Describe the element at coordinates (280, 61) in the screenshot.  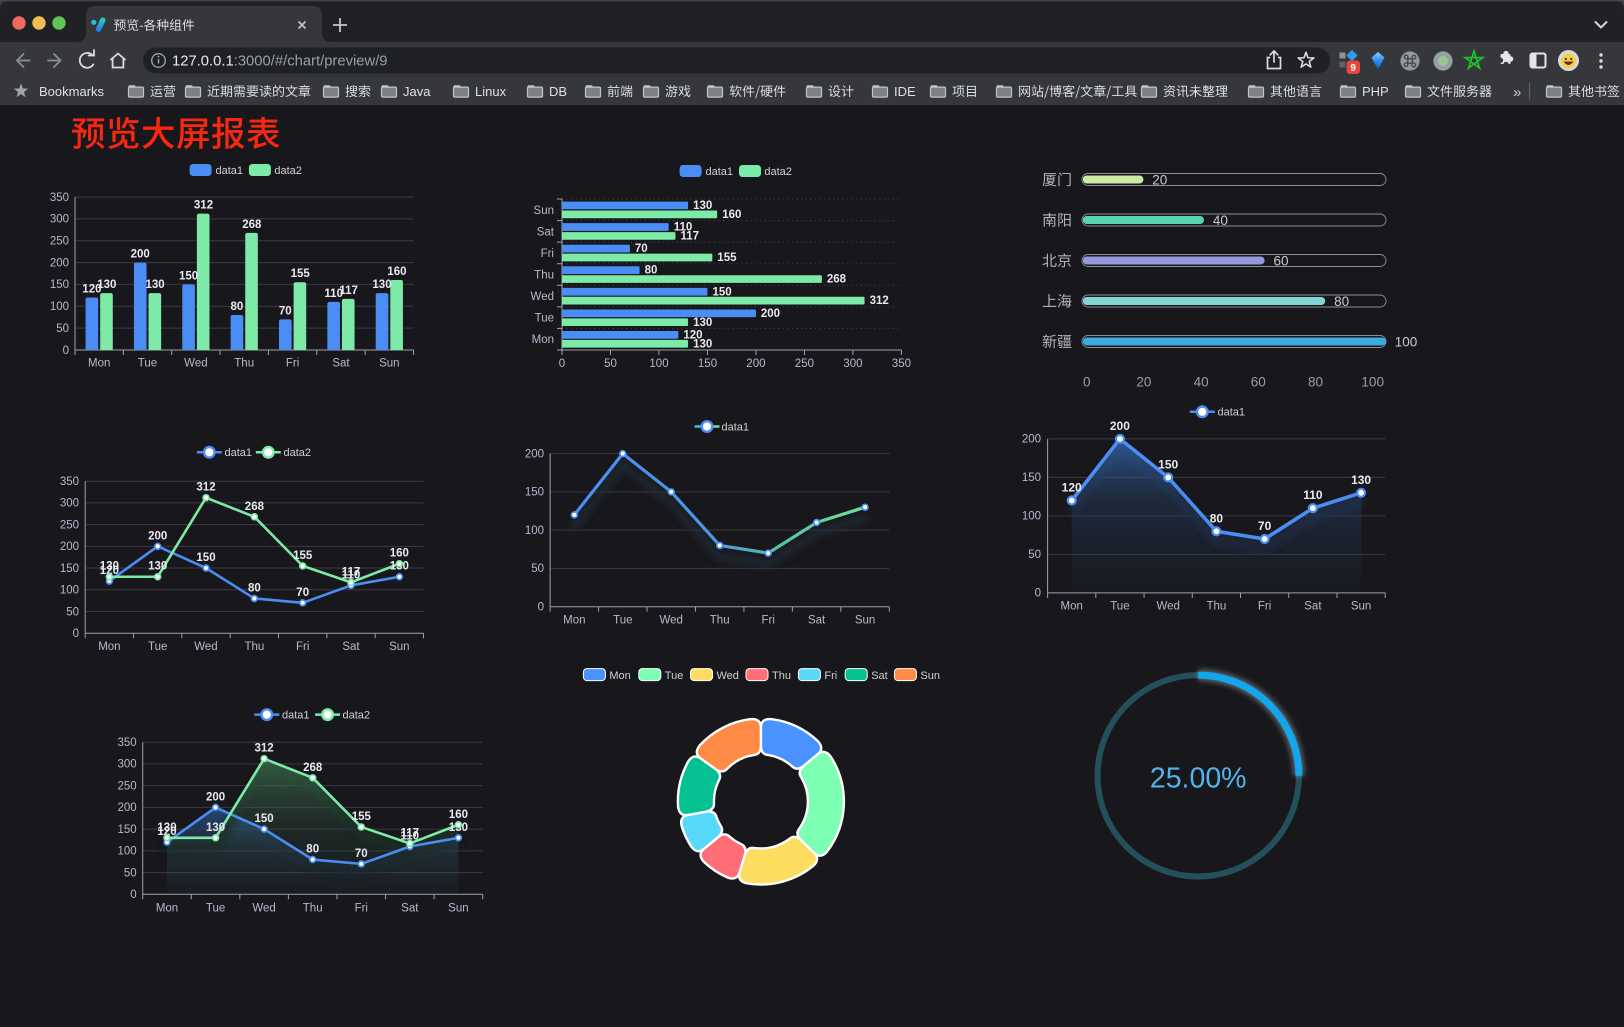
I see `svg-text:127.0.0.1:3000/#/chart/preview: 127.0.0.1:3000/#/chart/preview/9` at that location.